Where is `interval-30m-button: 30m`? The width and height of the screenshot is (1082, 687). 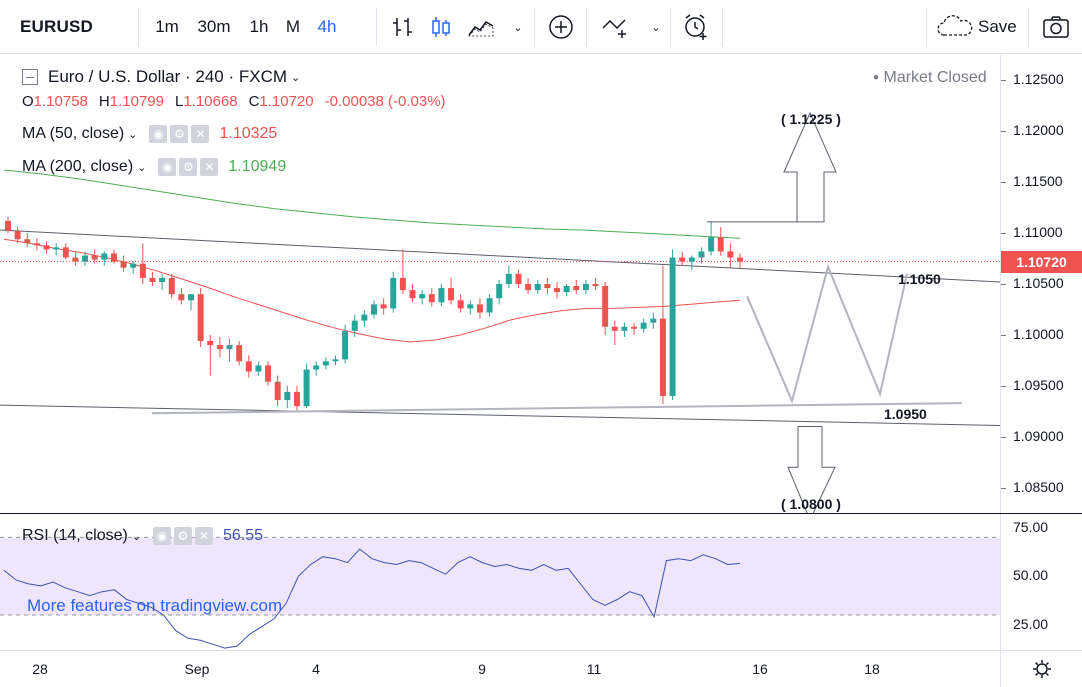 interval-30m-button: 30m is located at coordinates (214, 26).